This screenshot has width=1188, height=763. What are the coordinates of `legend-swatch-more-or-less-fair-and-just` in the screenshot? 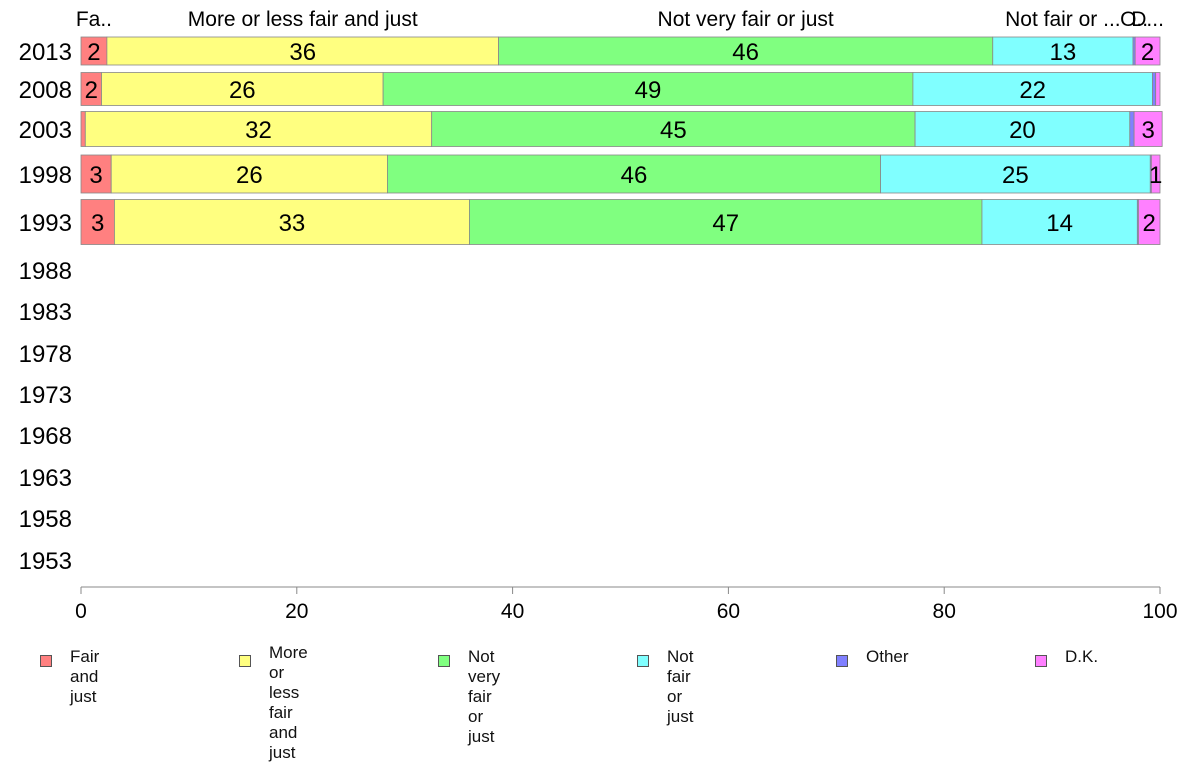 It's located at (245, 661).